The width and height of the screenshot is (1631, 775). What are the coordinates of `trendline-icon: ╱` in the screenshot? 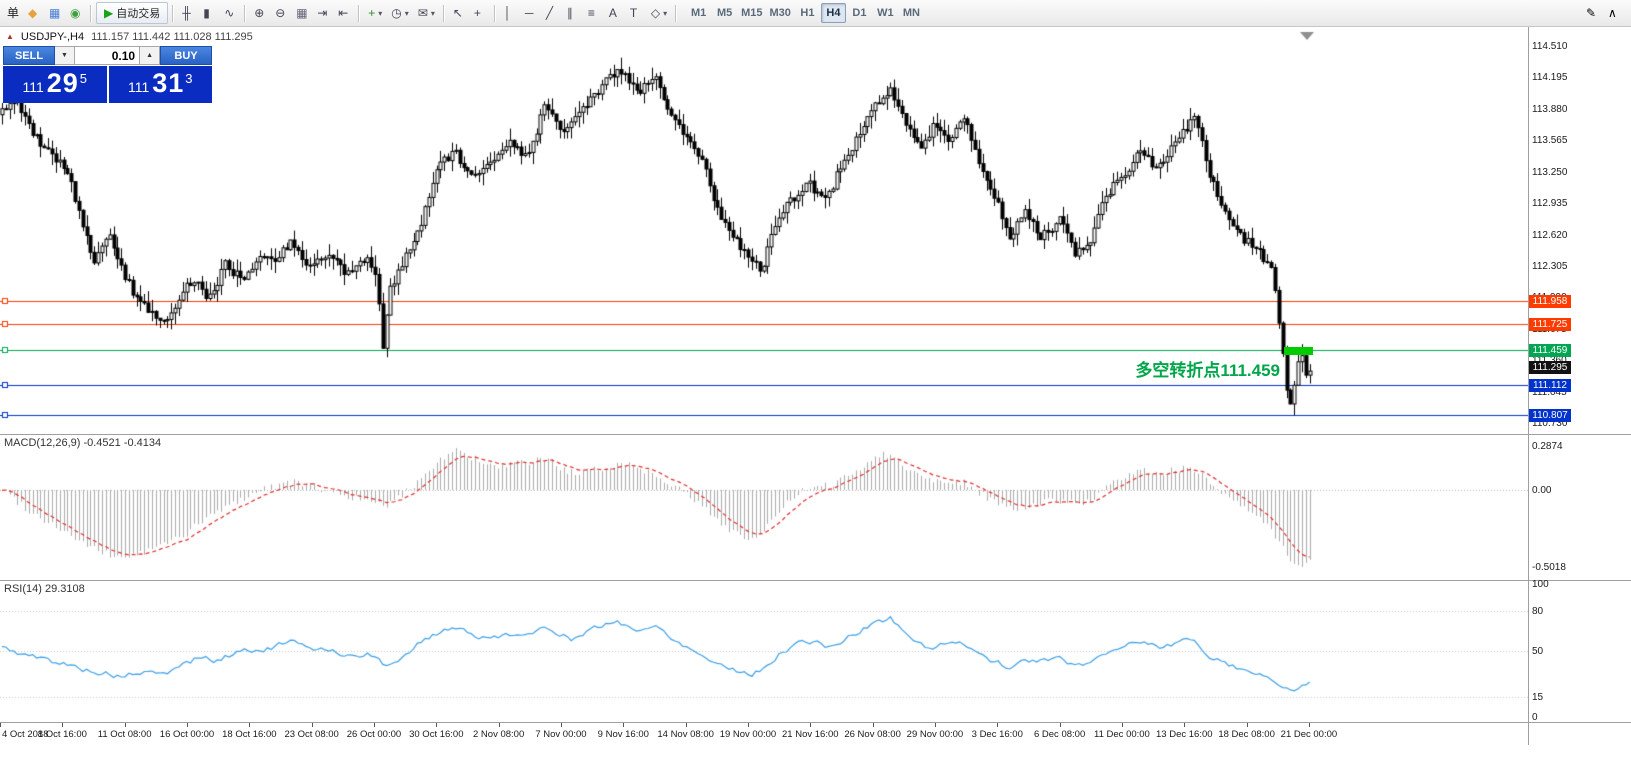 It's located at (549, 13).